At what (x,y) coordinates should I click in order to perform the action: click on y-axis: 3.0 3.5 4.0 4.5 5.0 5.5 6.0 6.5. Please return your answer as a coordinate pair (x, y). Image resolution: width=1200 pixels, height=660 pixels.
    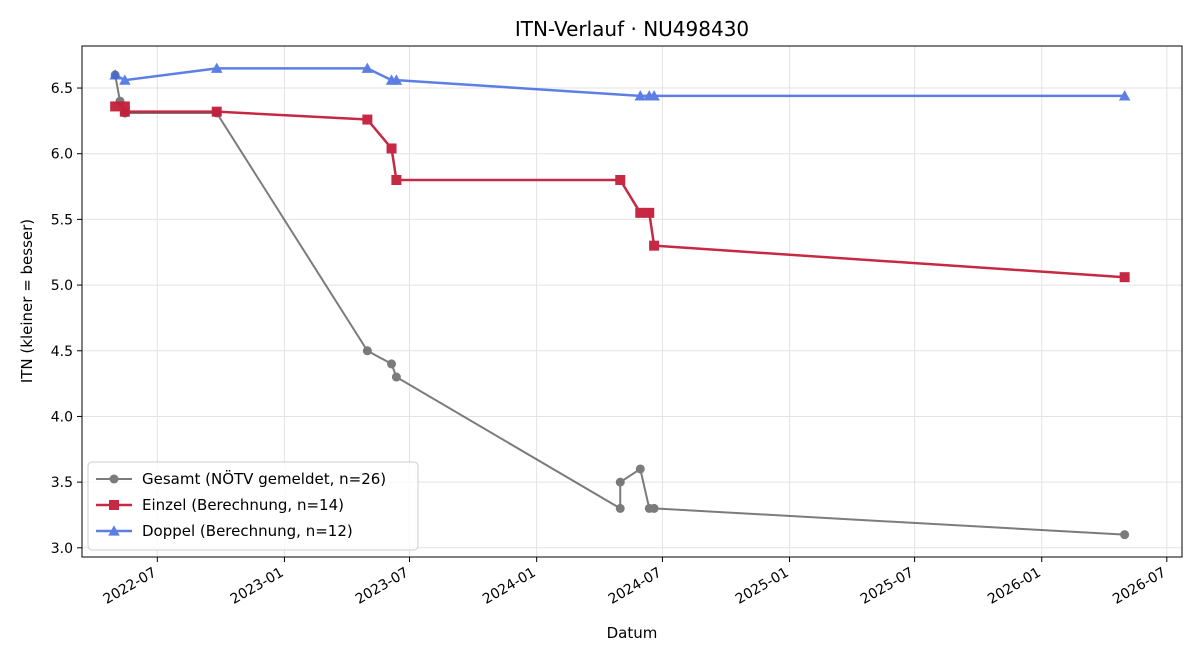
    Looking at the image, I should click on (66, 319).